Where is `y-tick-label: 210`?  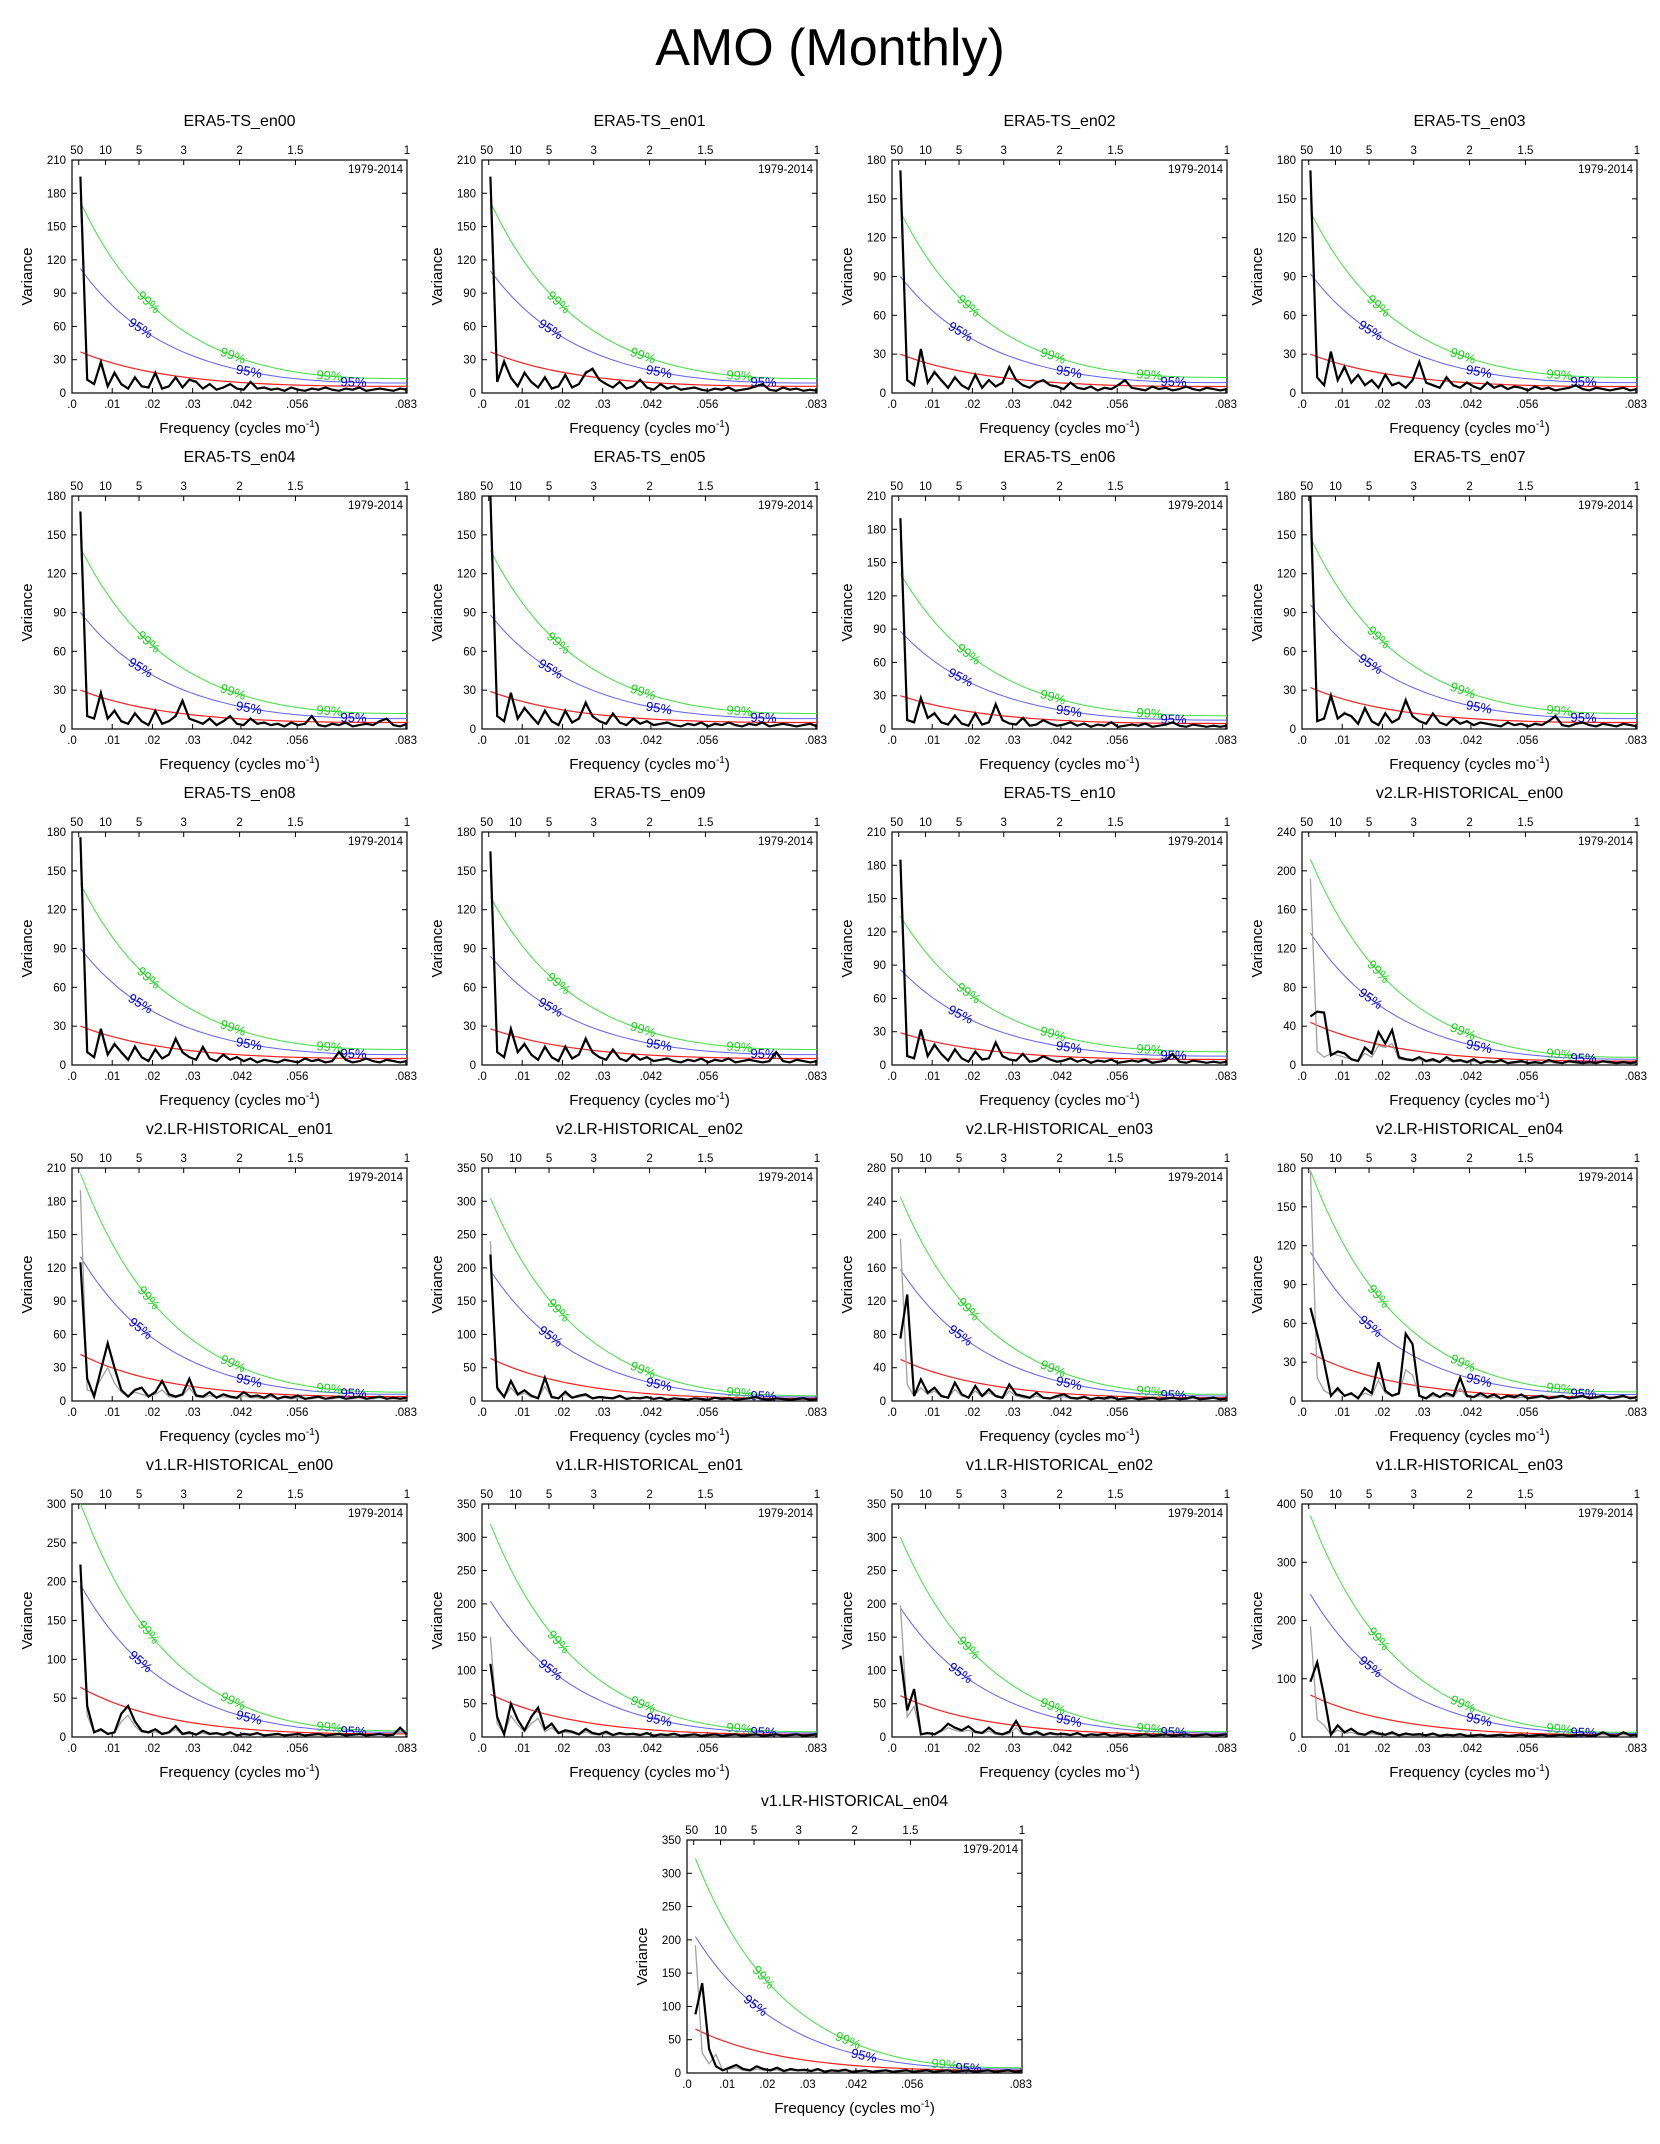 y-tick-label: 210 is located at coordinates (56, 161).